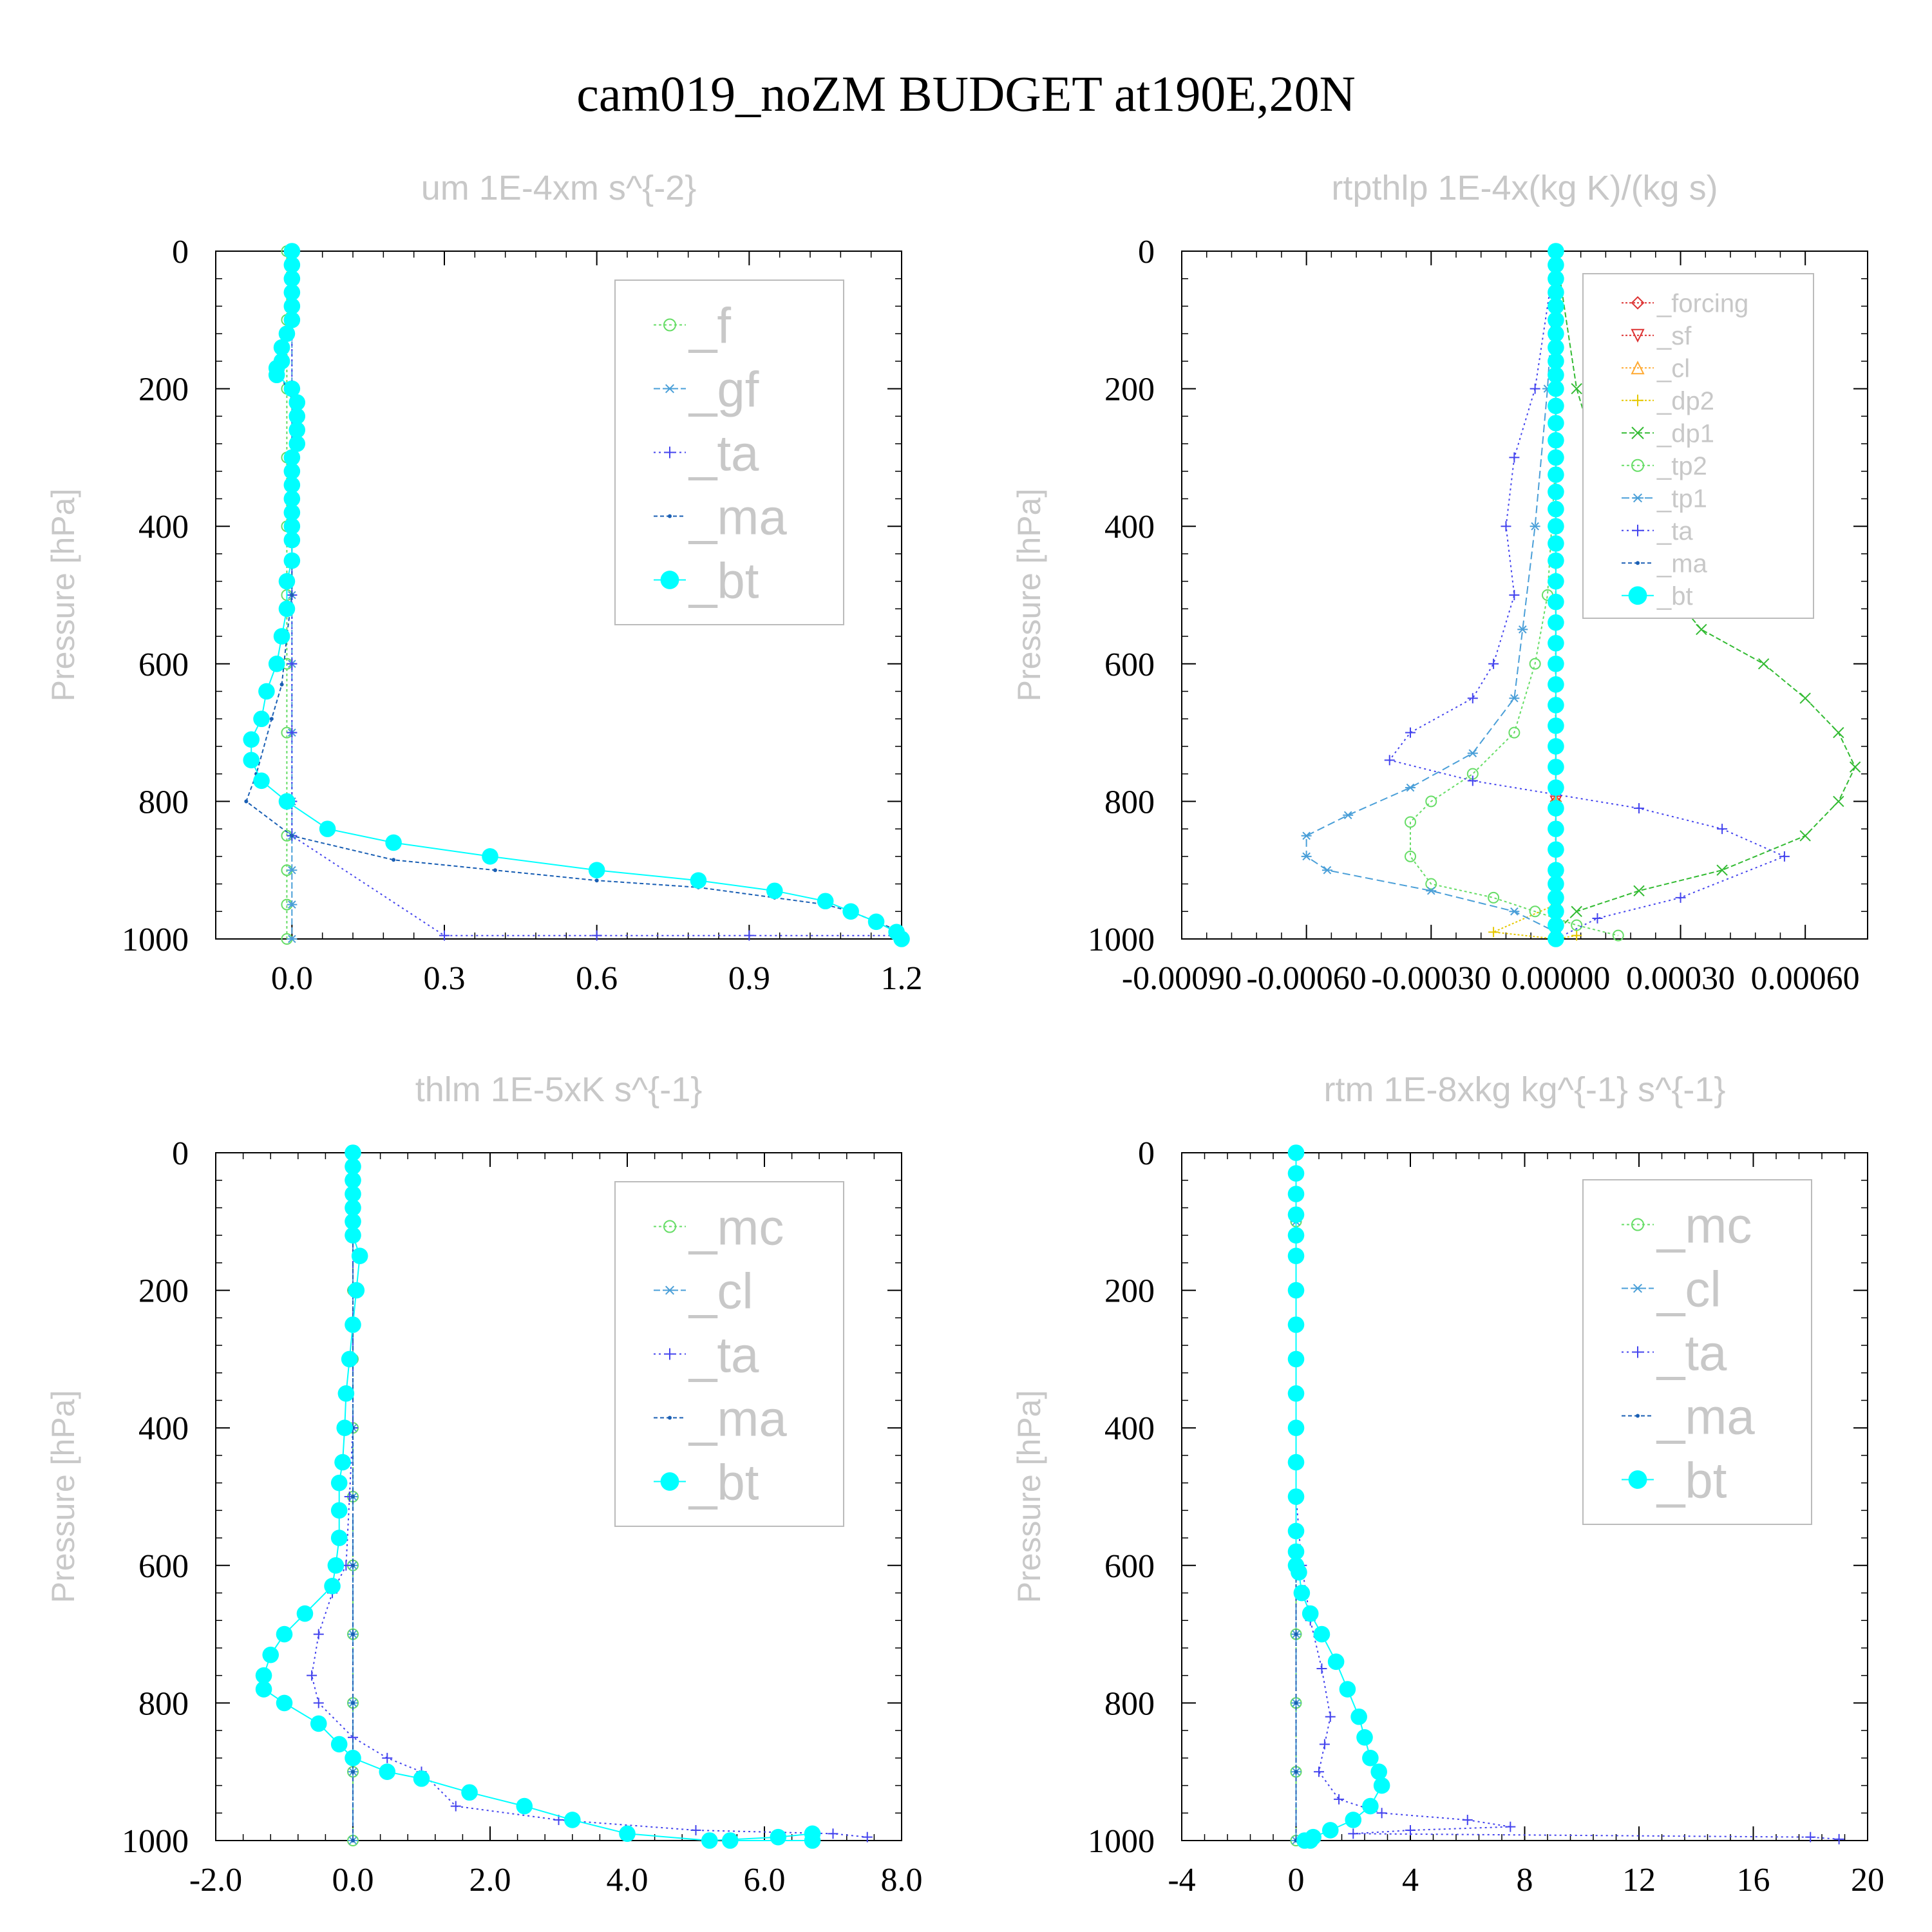 Image resolution: width=1932 pixels, height=1932 pixels. Describe the element at coordinates (558, 595) in the screenshot. I see `plot-frame` at that location.